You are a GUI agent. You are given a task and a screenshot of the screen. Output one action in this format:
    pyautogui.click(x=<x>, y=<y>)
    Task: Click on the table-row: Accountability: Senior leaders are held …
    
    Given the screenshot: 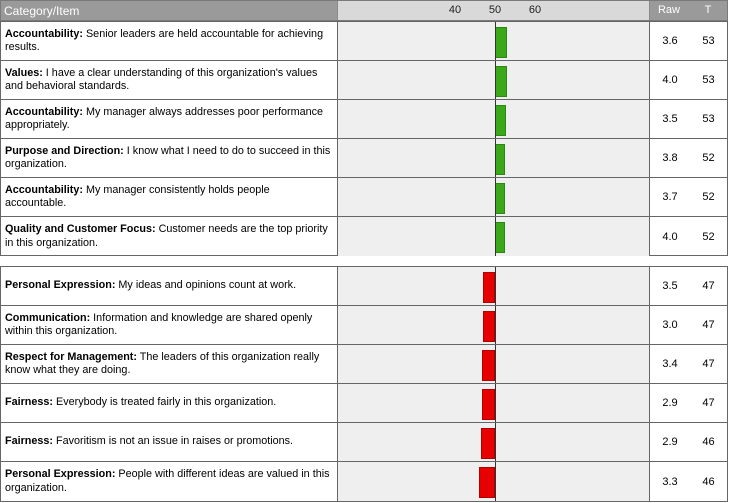 What is the action you would take?
    pyautogui.click(x=364, y=41)
    